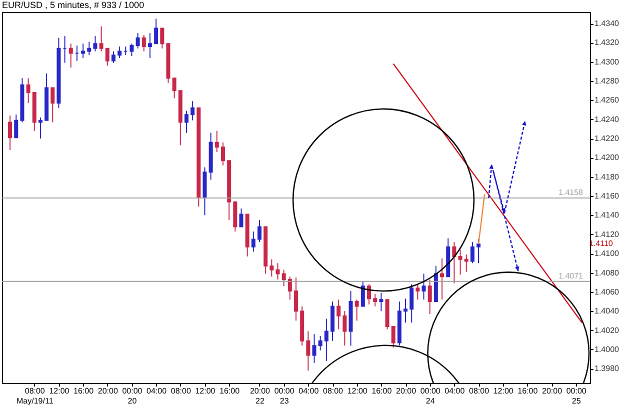  Describe the element at coordinates (607, 100) in the screenshot. I see `y-tick-label: 1.4260` at that location.